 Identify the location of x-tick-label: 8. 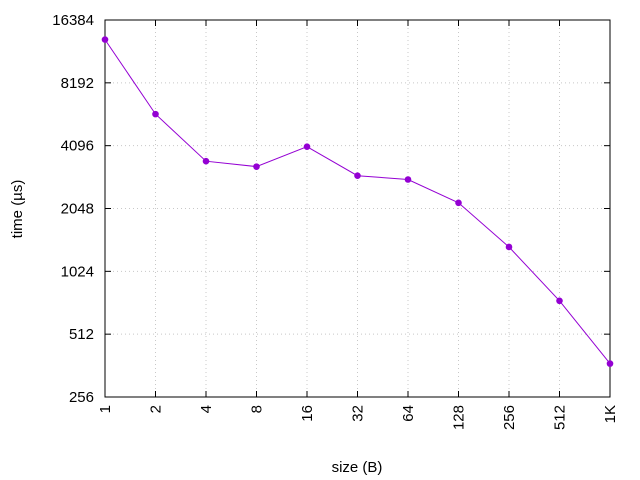
(257, 409).